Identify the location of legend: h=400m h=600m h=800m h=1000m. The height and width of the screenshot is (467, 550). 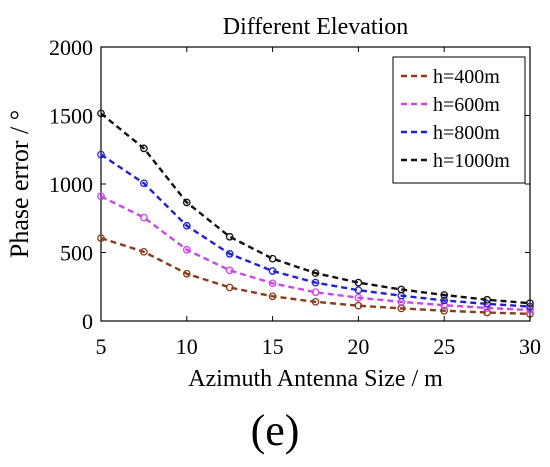
(459, 120).